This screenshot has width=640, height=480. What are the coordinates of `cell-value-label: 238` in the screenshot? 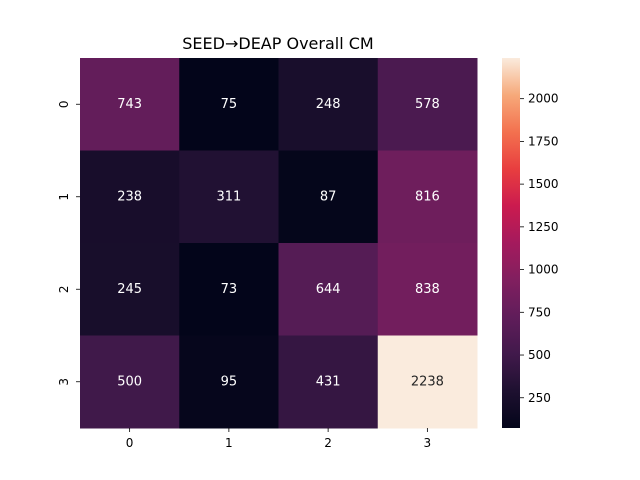 It's located at (129, 196).